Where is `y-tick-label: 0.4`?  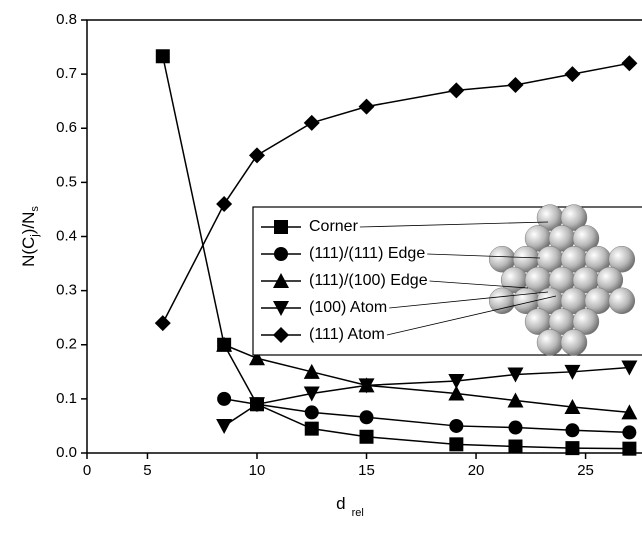
y-tick-label: 0.4 is located at coordinates (66, 235).